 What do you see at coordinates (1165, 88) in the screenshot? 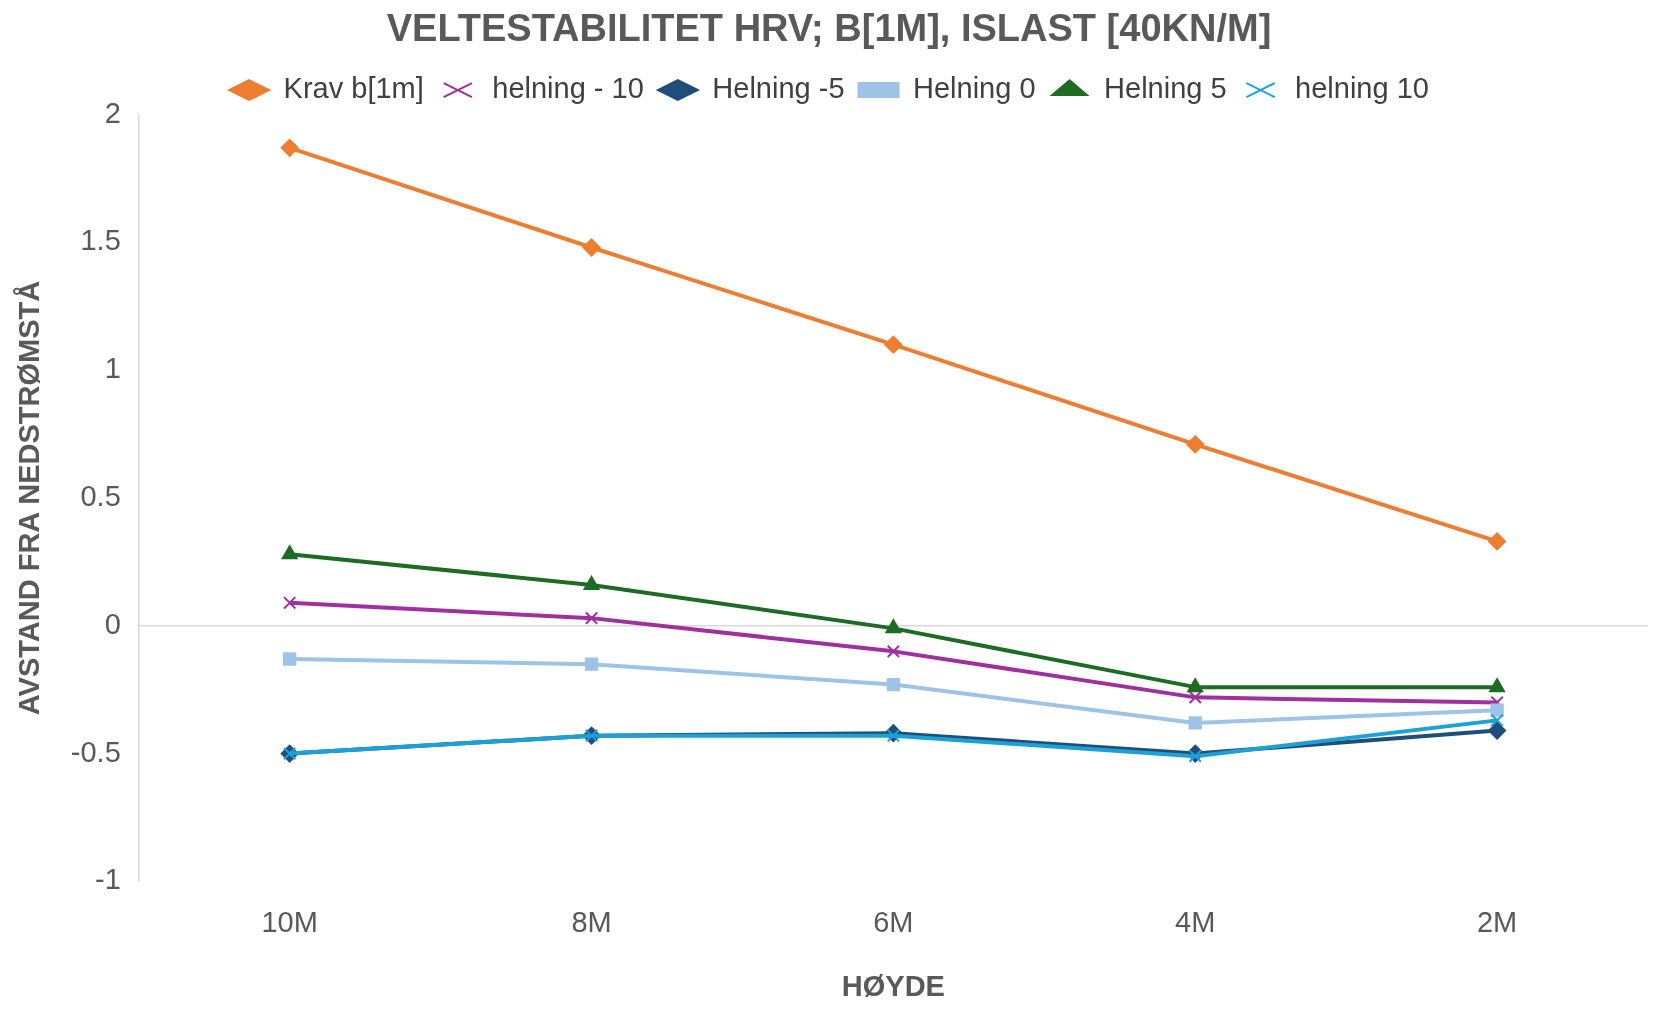
I see `legend-label: Helning 5` at bounding box center [1165, 88].